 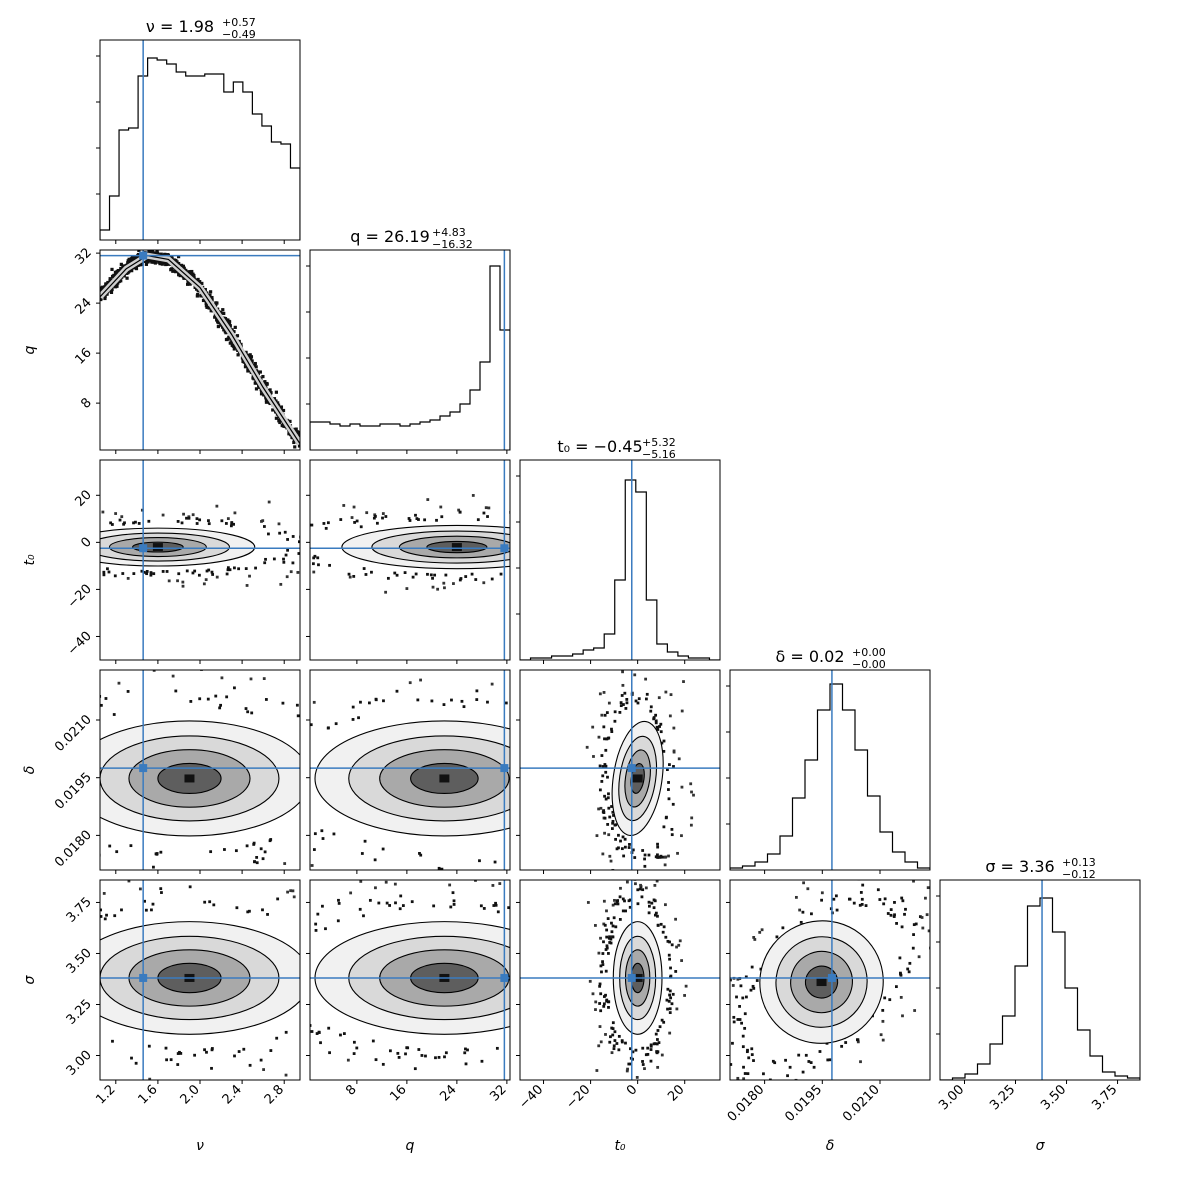 I want to click on x-tick-label-t0: 0, so click(x=632, y=1090).